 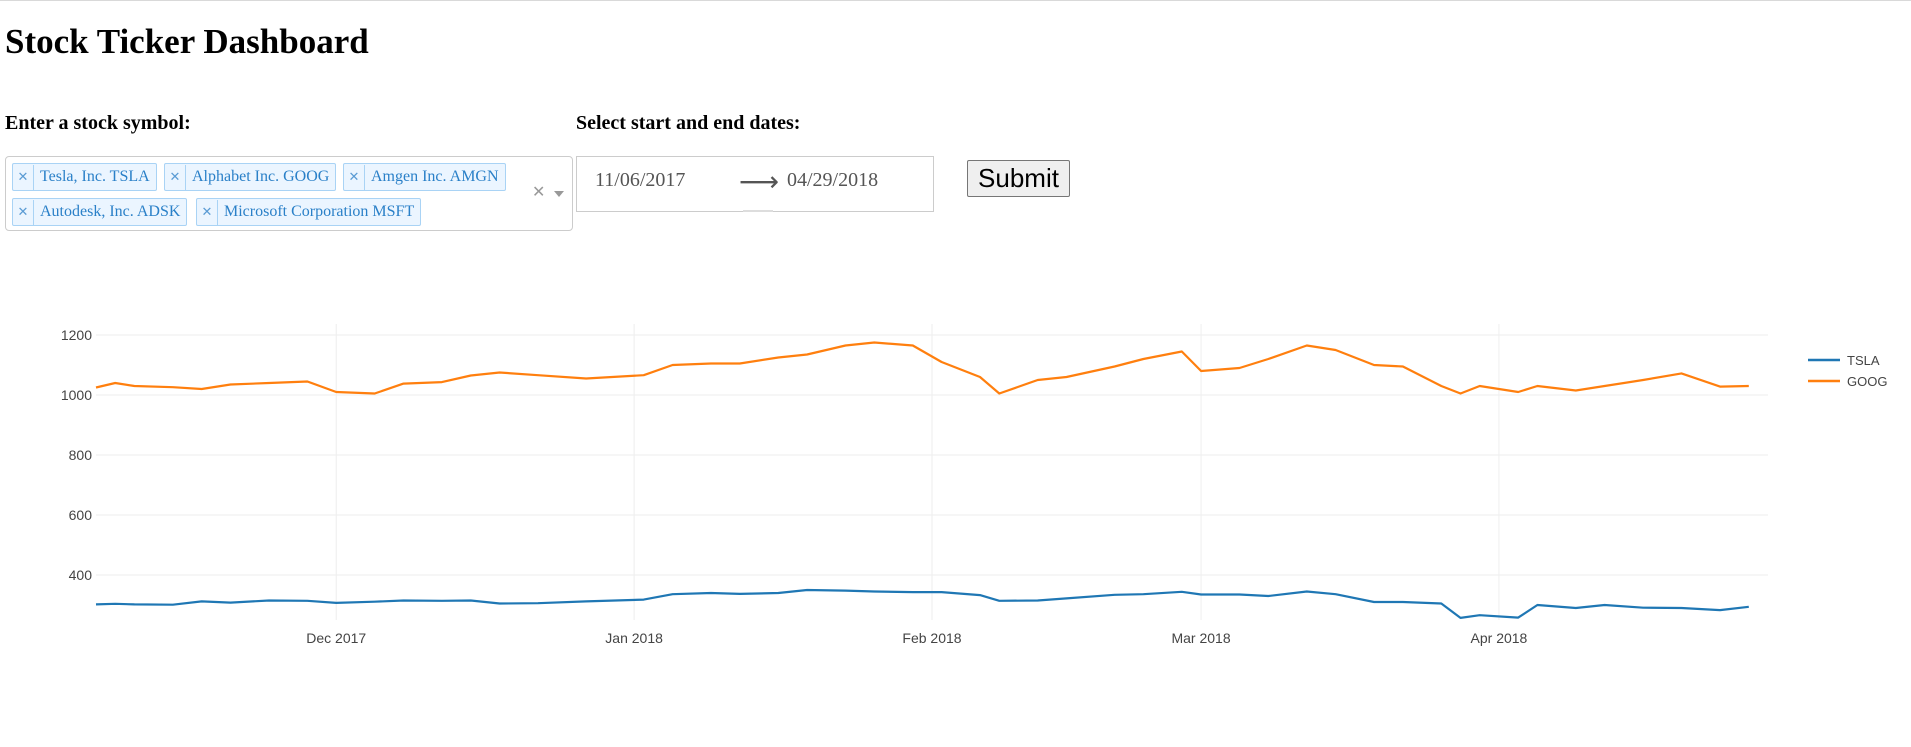 I want to click on y-tick-label: 1200, so click(x=76, y=335).